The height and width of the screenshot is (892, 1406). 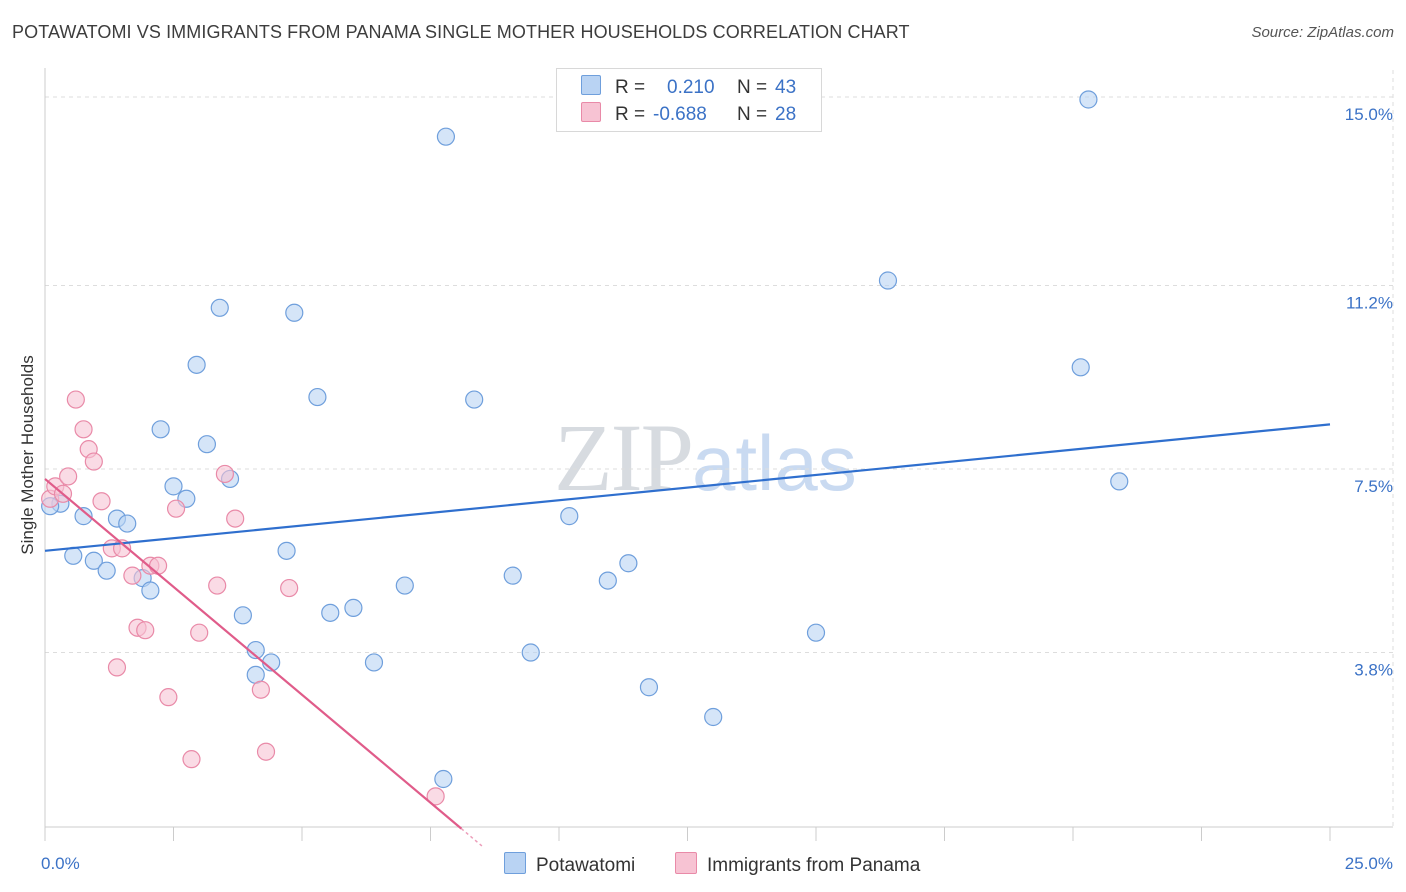 What do you see at coordinates (1369, 863) in the screenshot?
I see `x-tick-label: 25.0%` at bounding box center [1369, 863].